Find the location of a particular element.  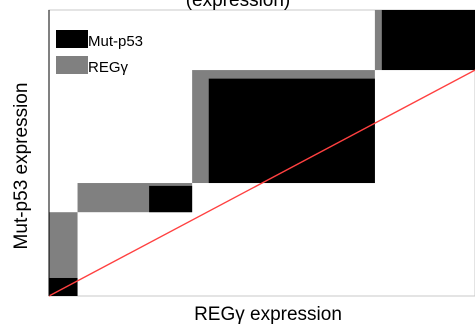

legend-swatch-mut-p53 is located at coordinates (72, 39).